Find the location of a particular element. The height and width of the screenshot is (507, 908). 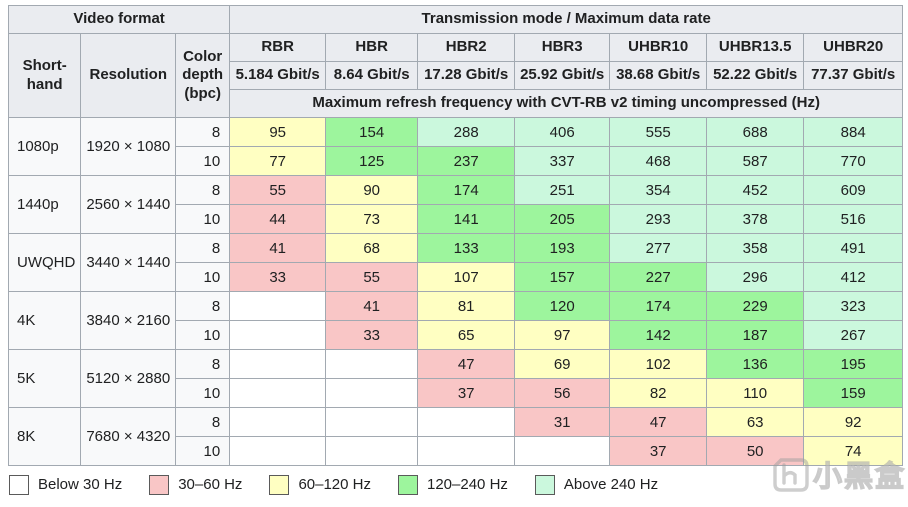

table-row: 10 44 73 141 205 293 378 516 is located at coordinates (456, 219).